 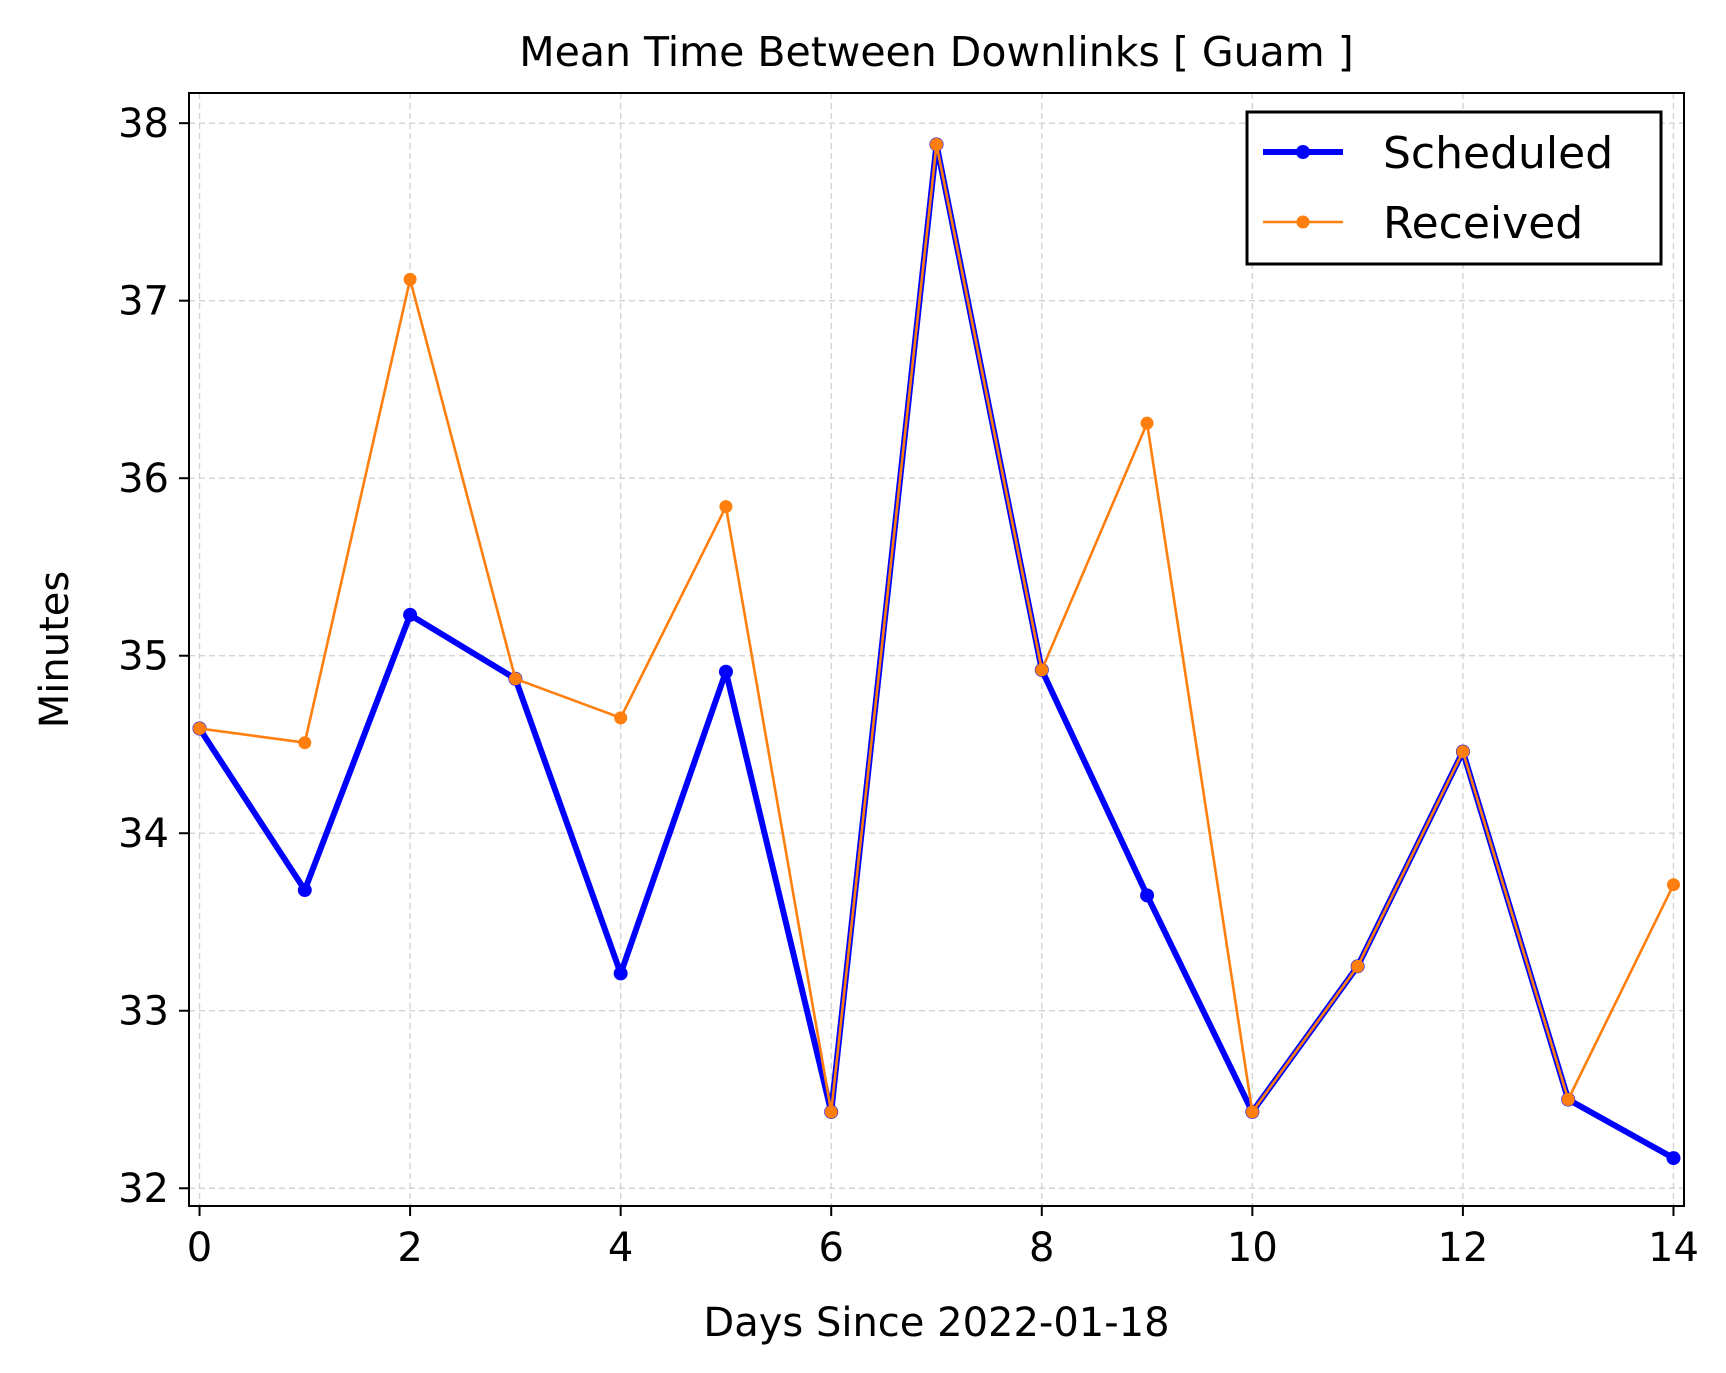 What do you see at coordinates (143, 657) in the screenshot?
I see `y-tick-label: 35` at bounding box center [143, 657].